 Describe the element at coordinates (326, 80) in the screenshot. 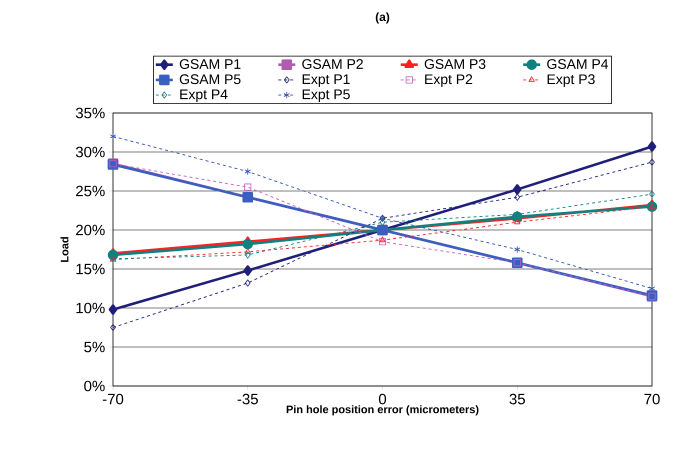

I see `legend-label: Expt P1` at that location.